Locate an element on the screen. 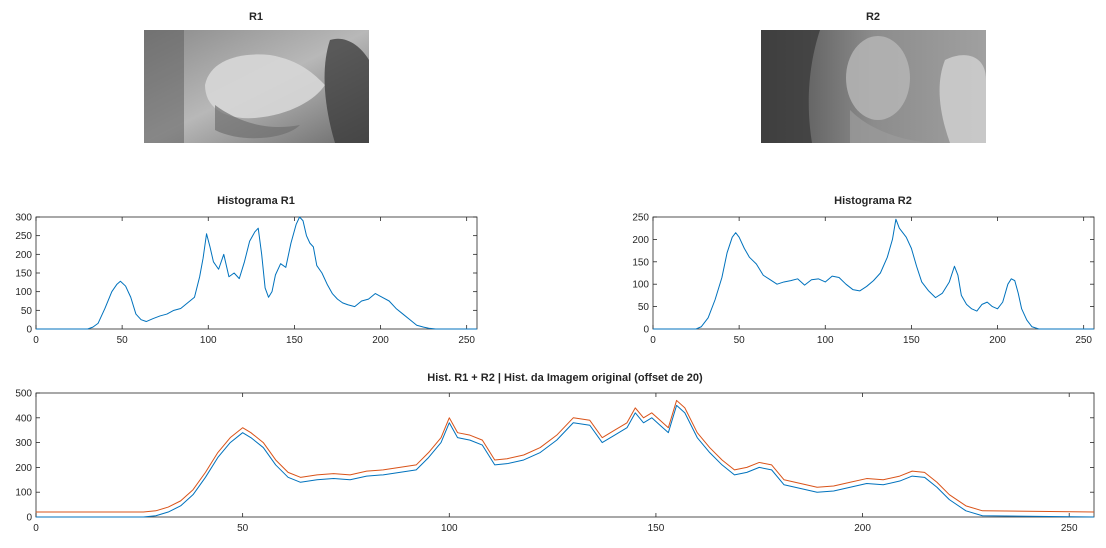 Image resolution: width=1106 pixels, height=548 pixels. hist-sum-ytick-label: 300 is located at coordinates (23, 443).